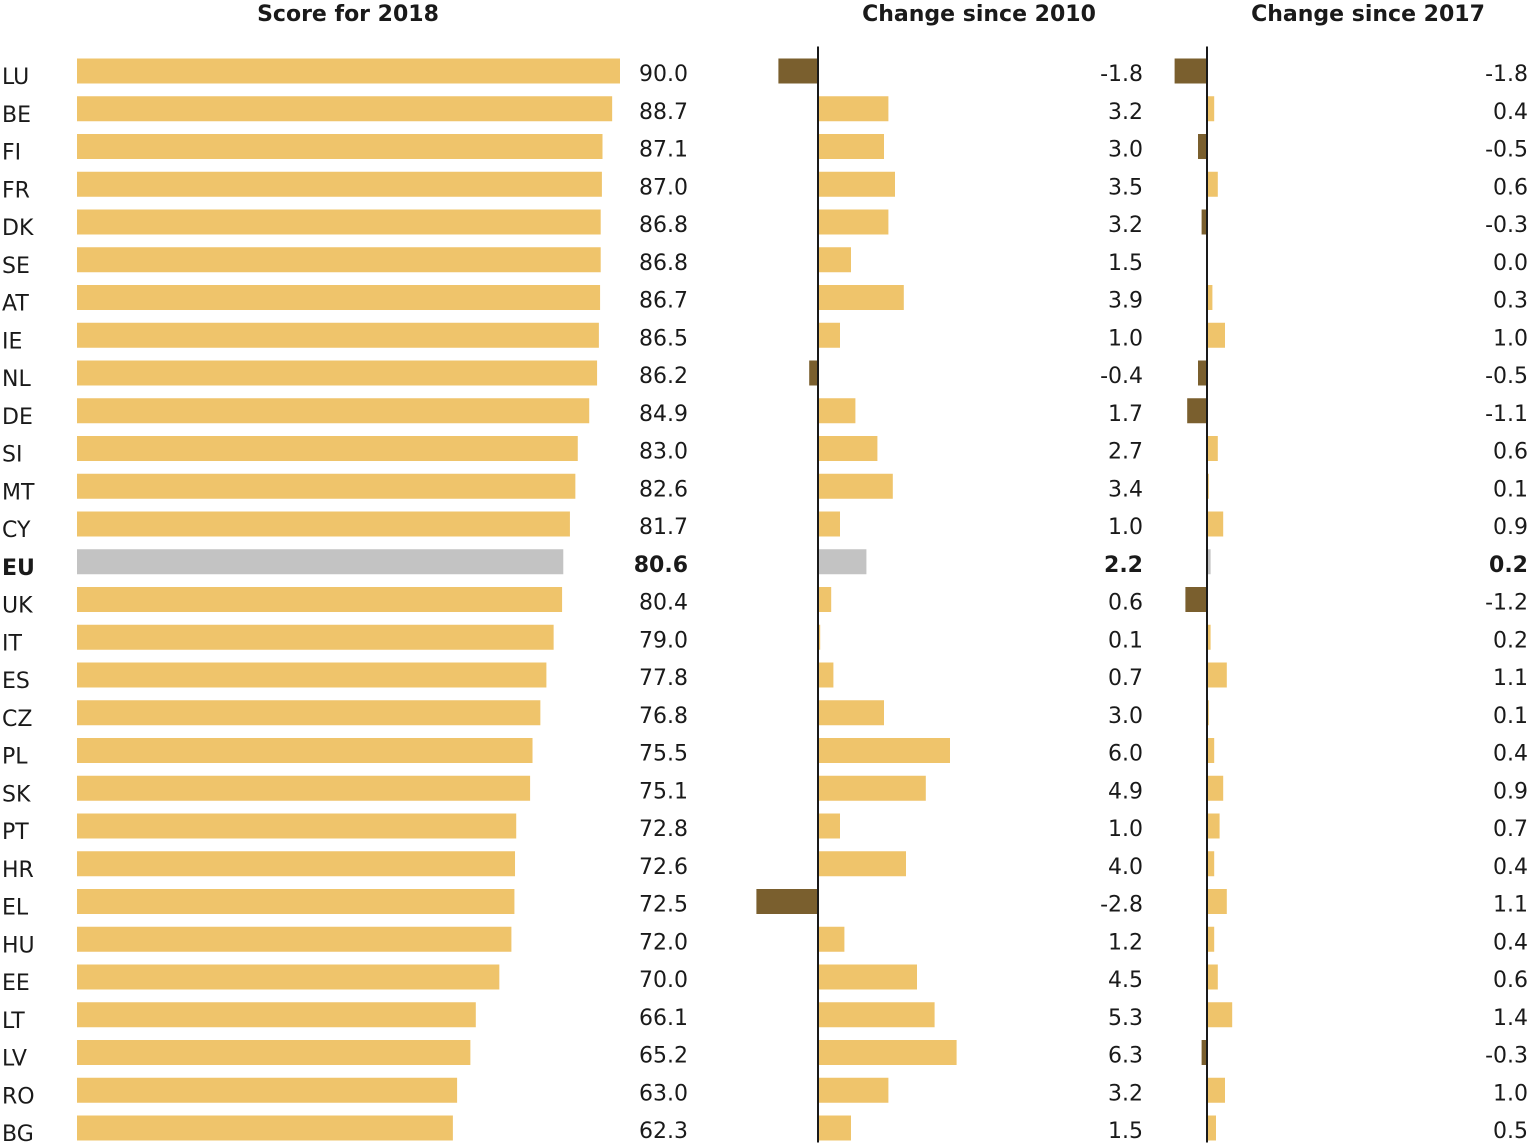 The height and width of the screenshot is (1144, 1529). Describe the element at coordinates (339, 297) in the screenshot. I see `score-bar-at` at that location.